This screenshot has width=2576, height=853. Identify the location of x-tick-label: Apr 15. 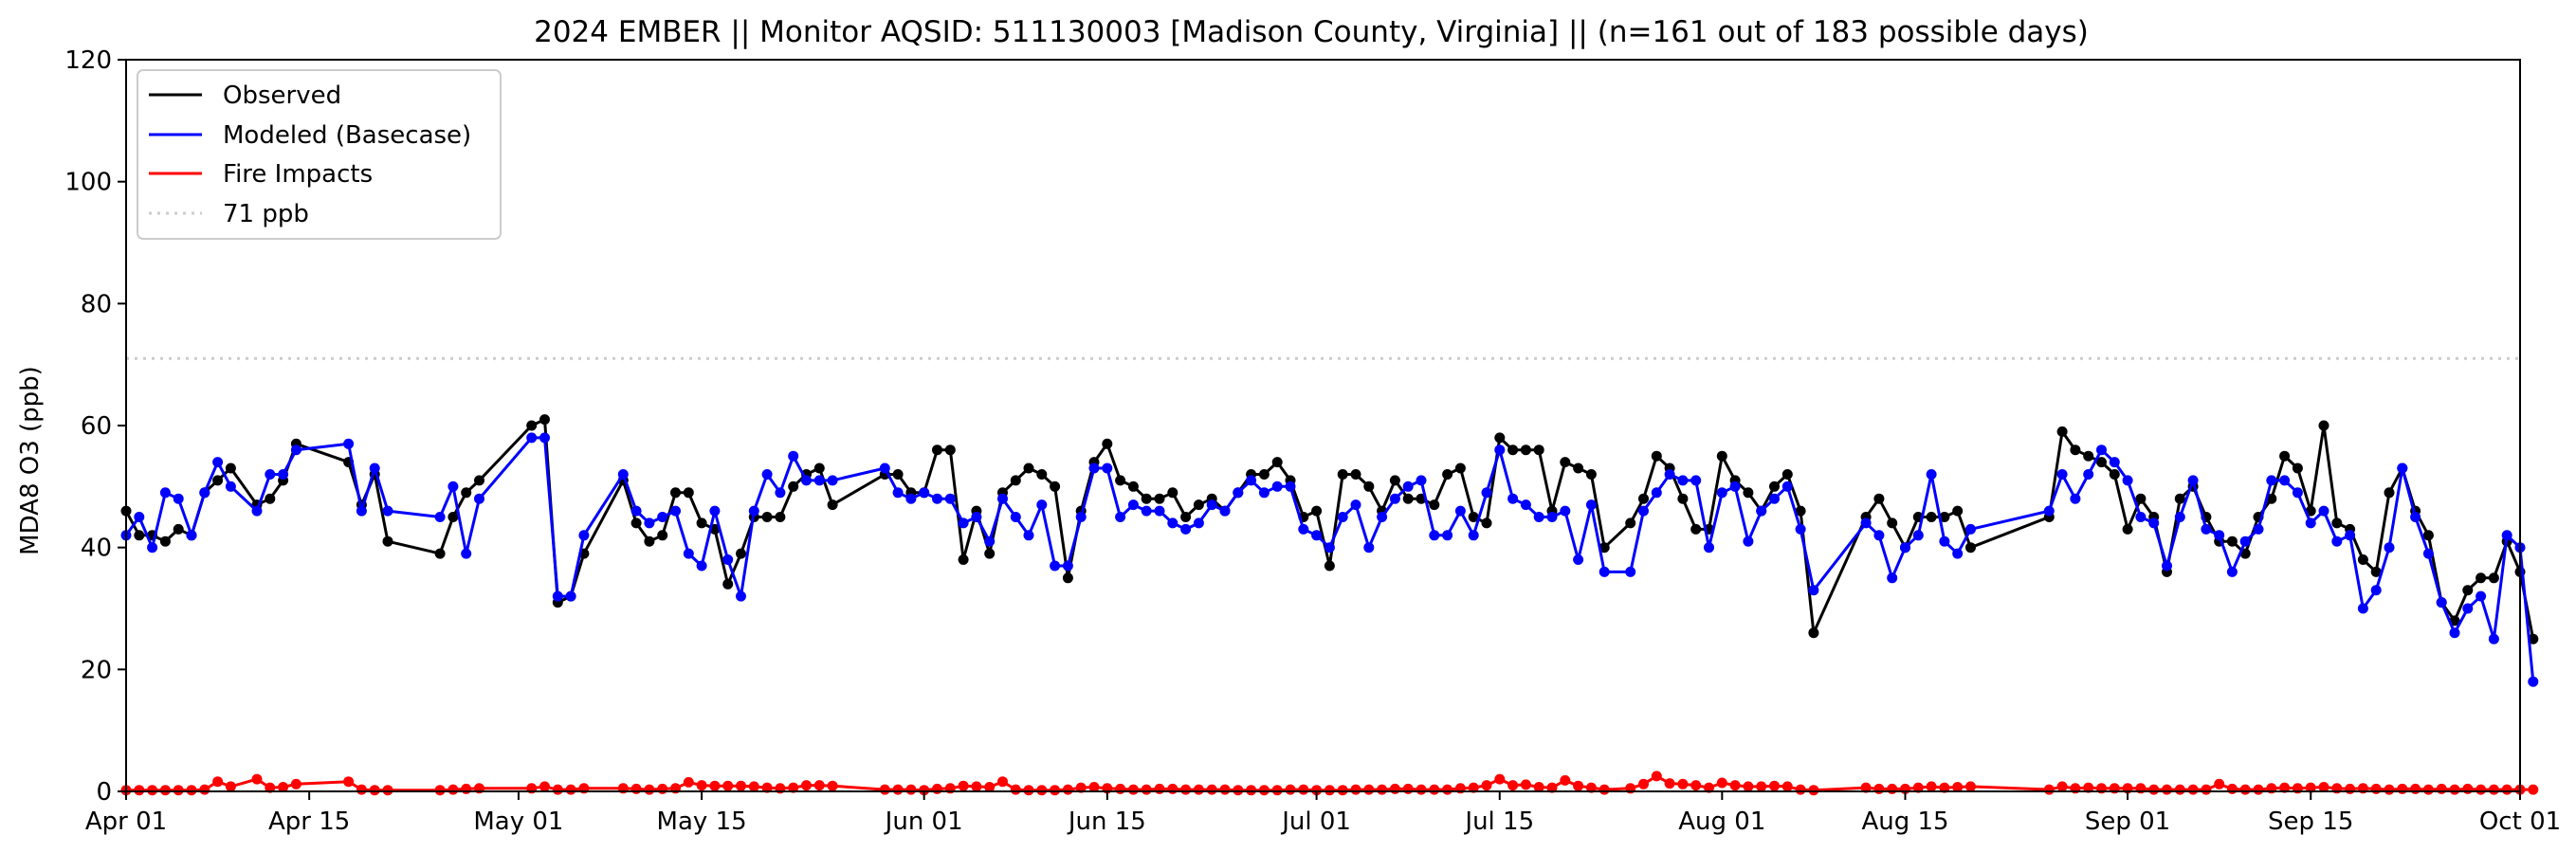
(309, 822).